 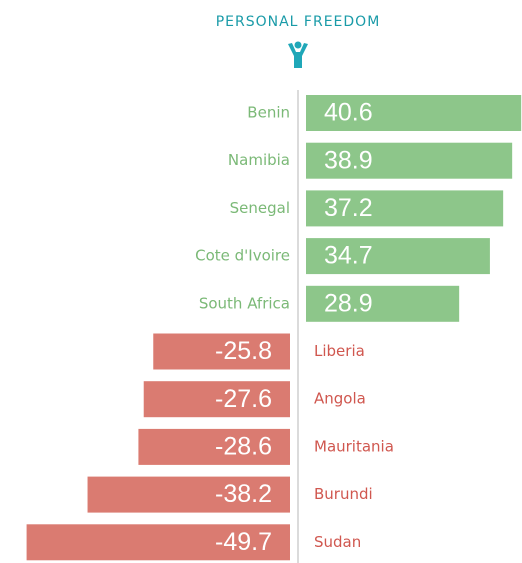 I want to click on value-label: 34.7, so click(x=348, y=256).